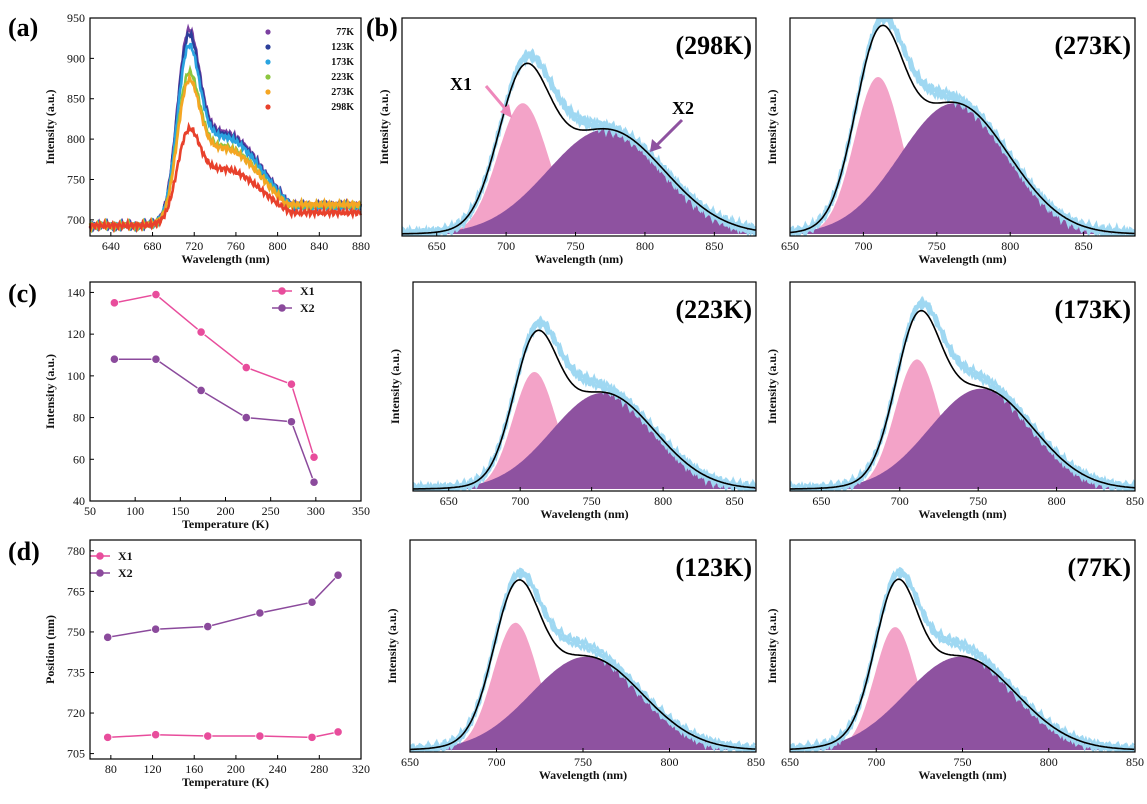 The image size is (1147, 804). Describe the element at coordinates (656, 145) in the screenshot. I see `x2-arrow-head` at that location.